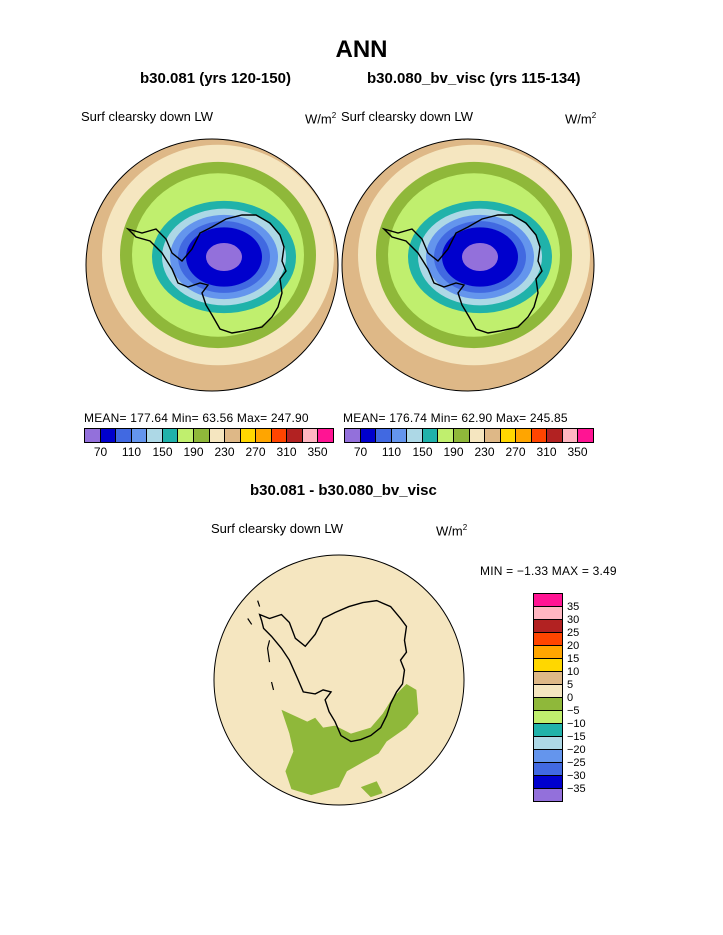 The image size is (723, 935). What do you see at coordinates (215, 78) in the screenshot?
I see `panel-1-case-title: b30.081 (yrs 120-150)` at bounding box center [215, 78].